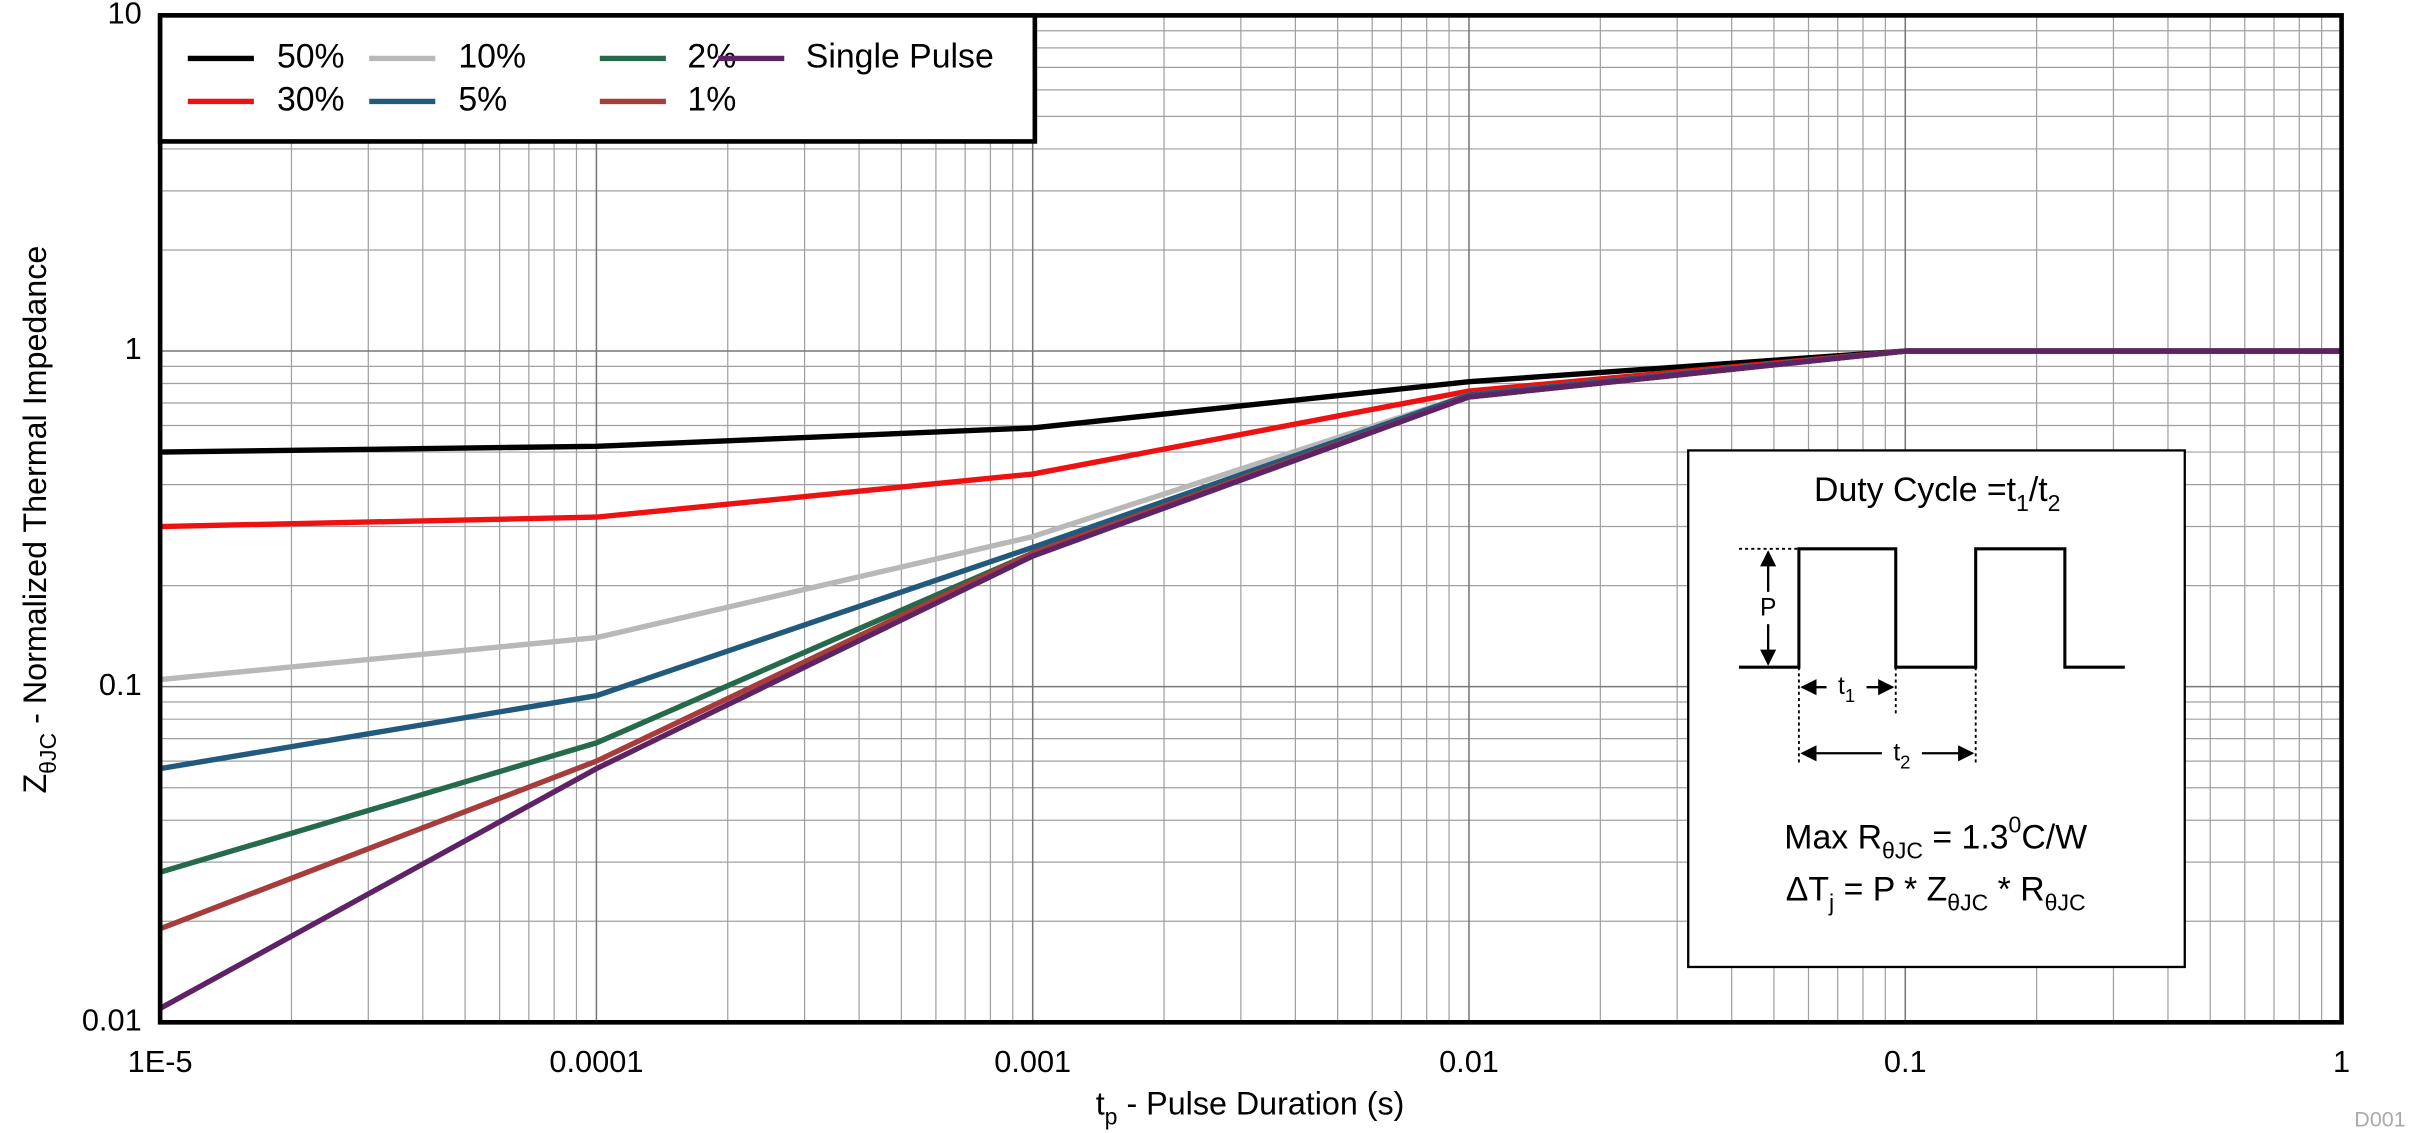  What do you see at coordinates (482, 99) in the screenshot?
I see `legend-label: 5%` at bounding box center [482, 99].